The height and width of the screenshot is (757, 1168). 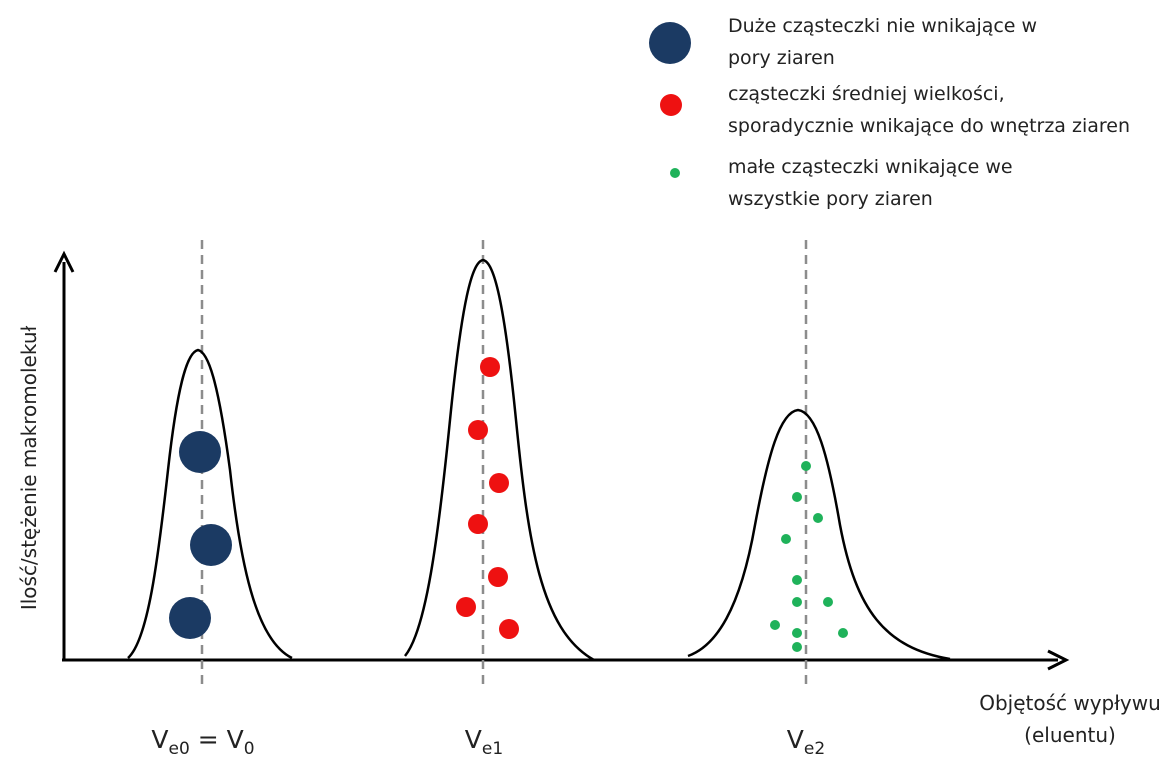 I want to click on legend-marker-medium, so click(x=671, y=105).